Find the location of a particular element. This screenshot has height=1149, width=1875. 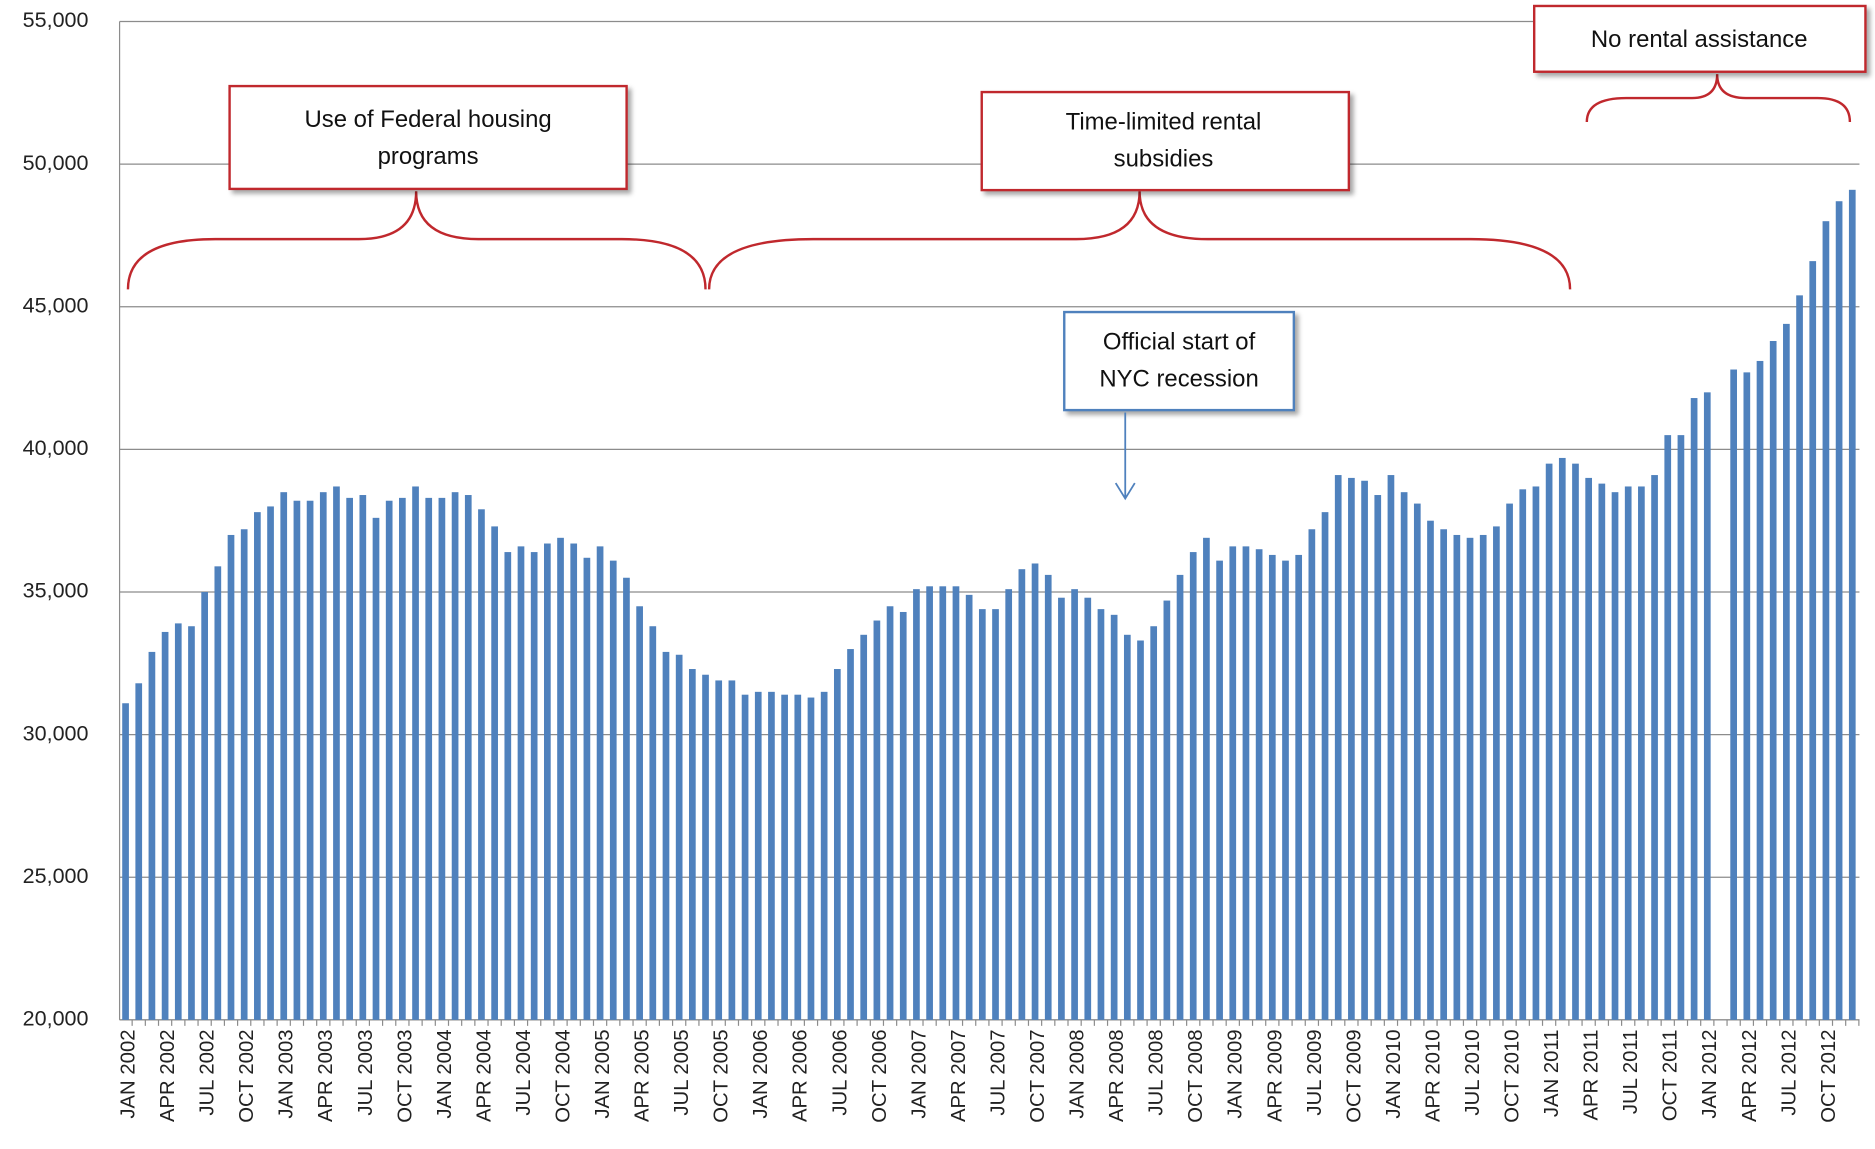

x-tick-label: JAN 2006 is located at coordinates (761, 1073).